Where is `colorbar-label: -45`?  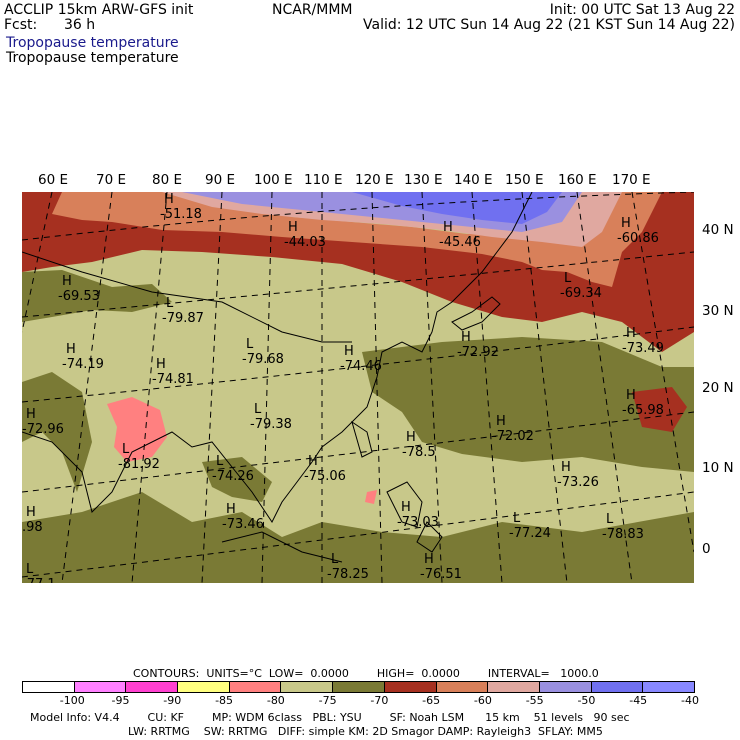
colorbar-label: -45 is located at coordinates (638, 700).